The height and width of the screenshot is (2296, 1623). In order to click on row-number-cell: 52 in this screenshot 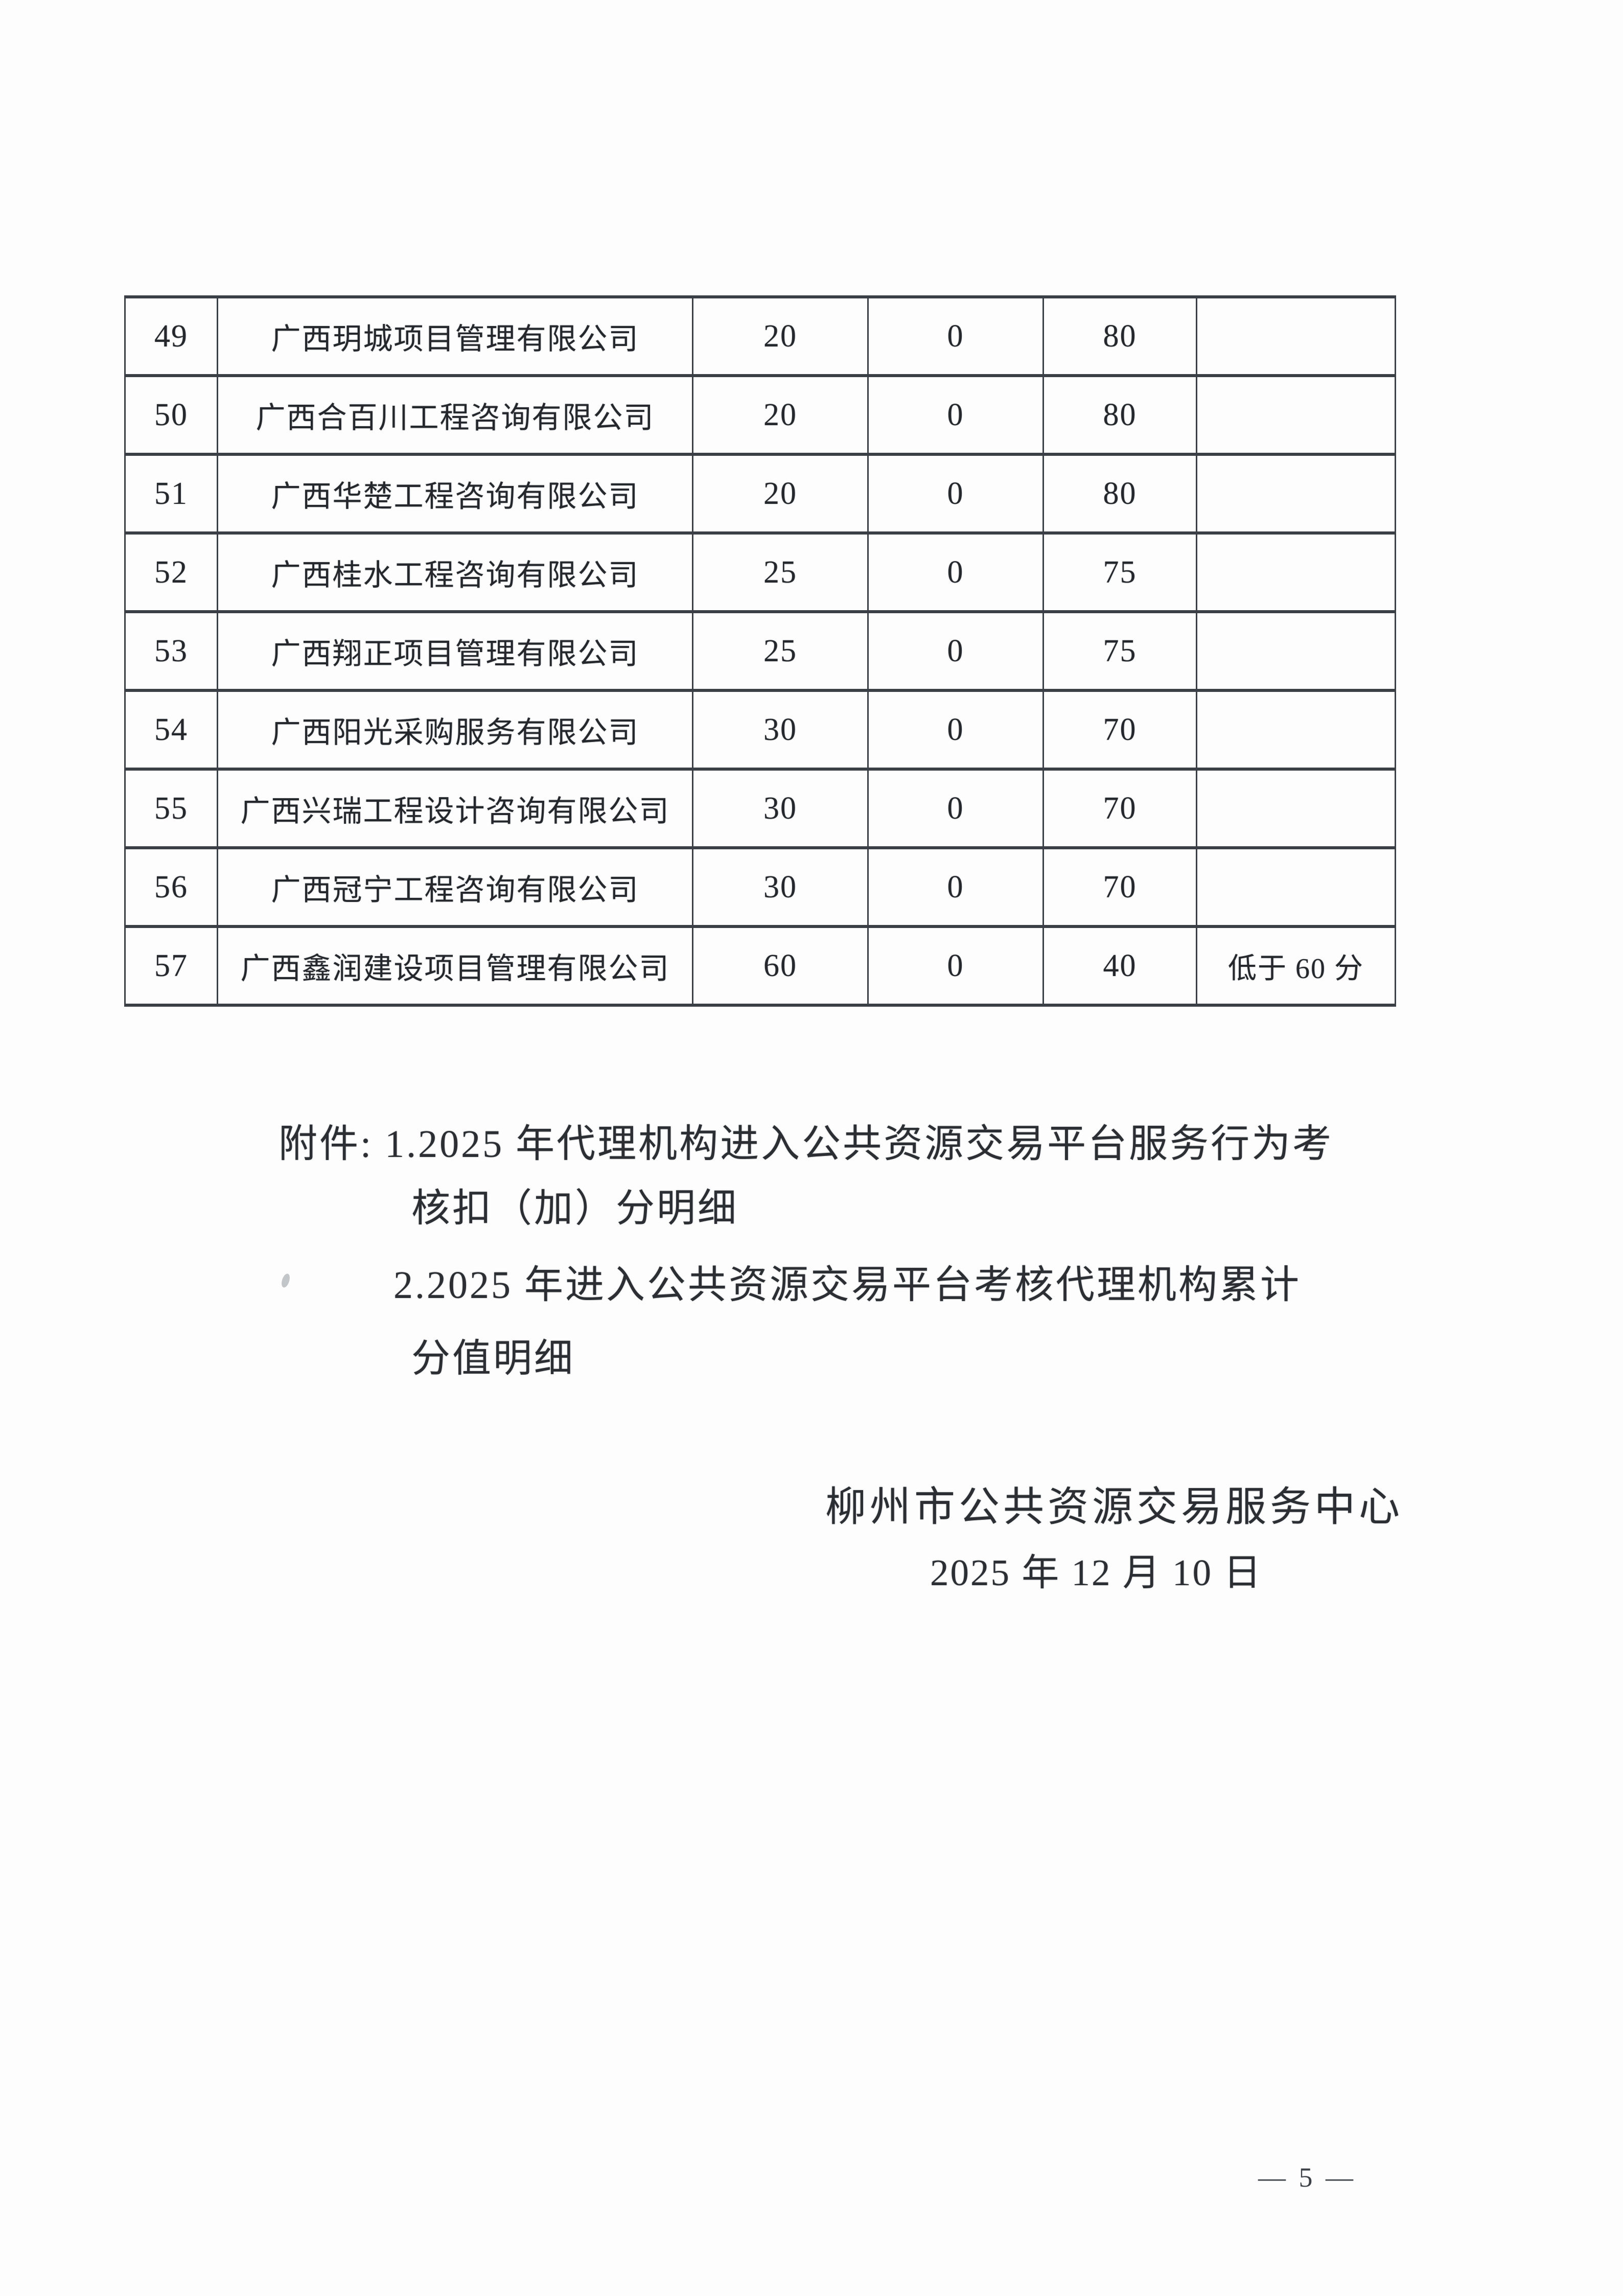, I will do `click(171, 572)`.